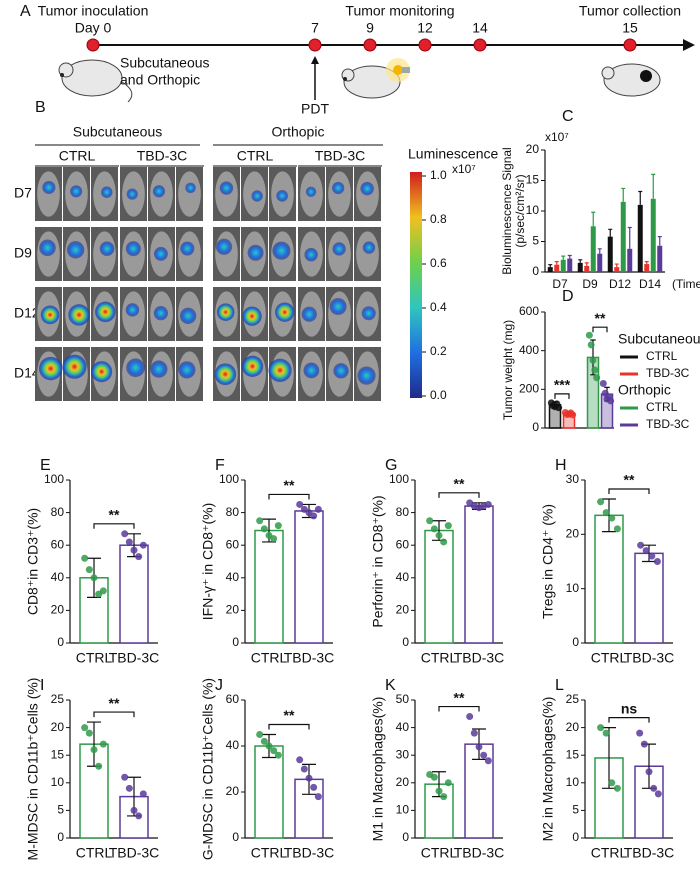 The width and height of the screenshot is (700, 869). What do you see at coordinates (23, 193) in the screenshot?
I see `row-label: D7` at bounding box center [23, 193].